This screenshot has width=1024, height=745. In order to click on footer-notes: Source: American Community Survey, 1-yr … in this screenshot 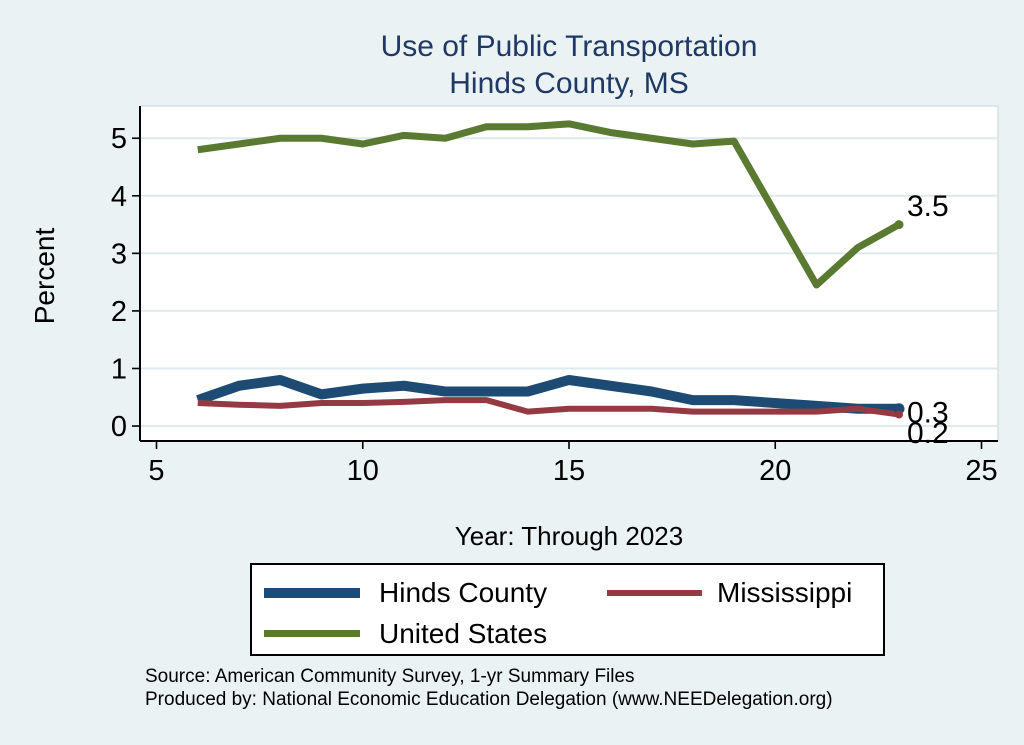, I will do `click(575, 688)`.